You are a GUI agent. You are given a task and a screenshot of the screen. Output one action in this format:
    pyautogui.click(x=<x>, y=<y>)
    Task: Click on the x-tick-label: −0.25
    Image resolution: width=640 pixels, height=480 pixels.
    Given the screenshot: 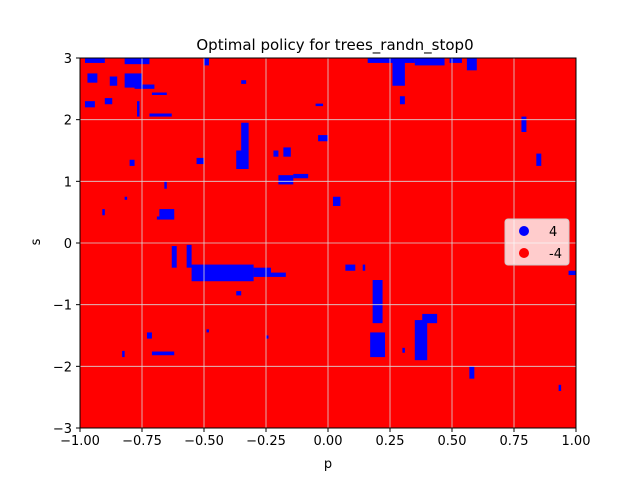 What is the action you would take?
    pyautogui.click(x=266, y=441)
    